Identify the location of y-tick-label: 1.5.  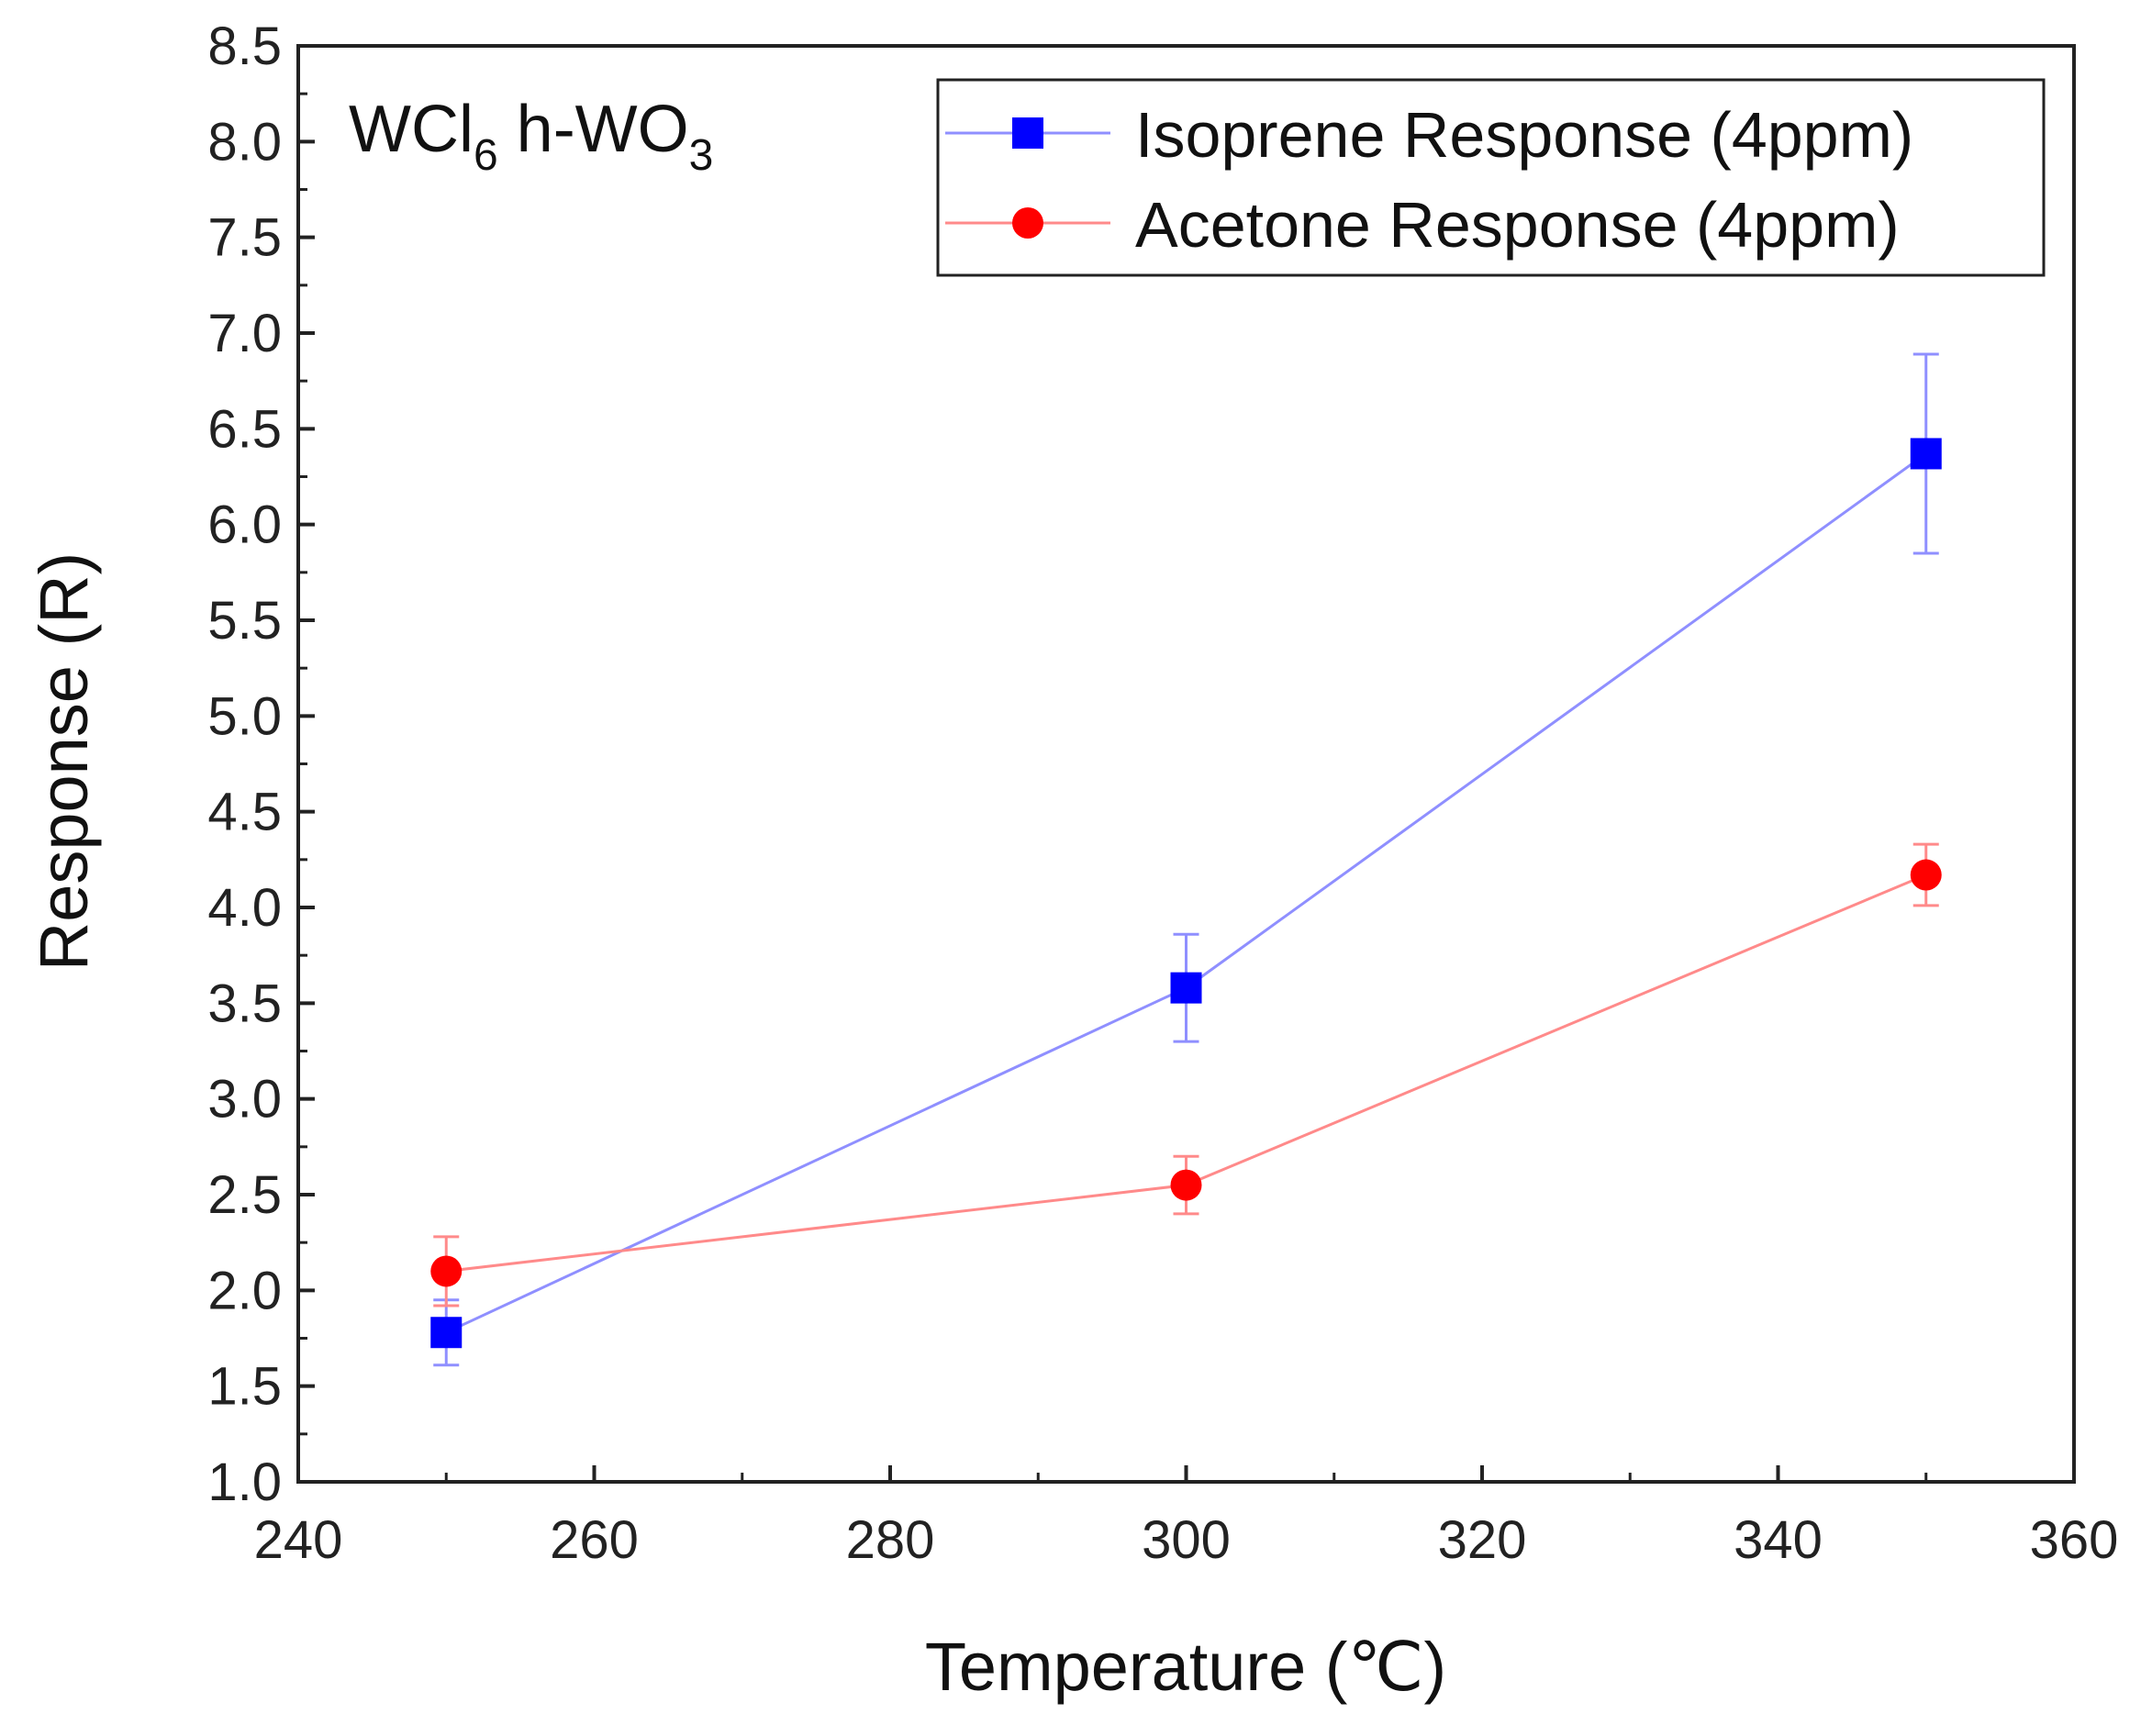
(245, 1387).